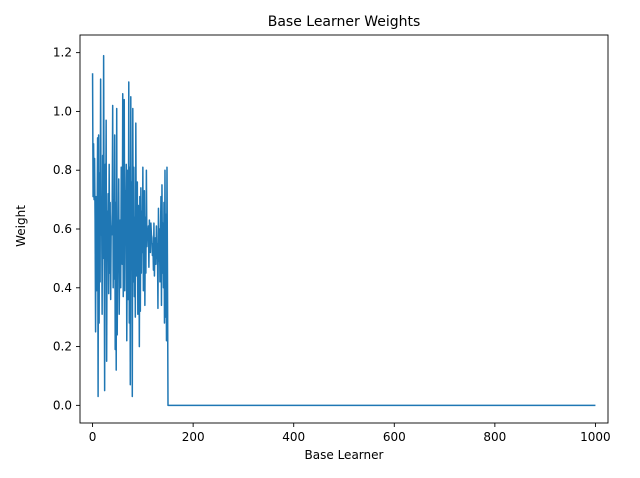 This screenshot has height=478, width=640. What do you see at coordinates (595, 437) in the screenshot?
I see `x-tick-label: 1000` at bounding box center [595, 437].